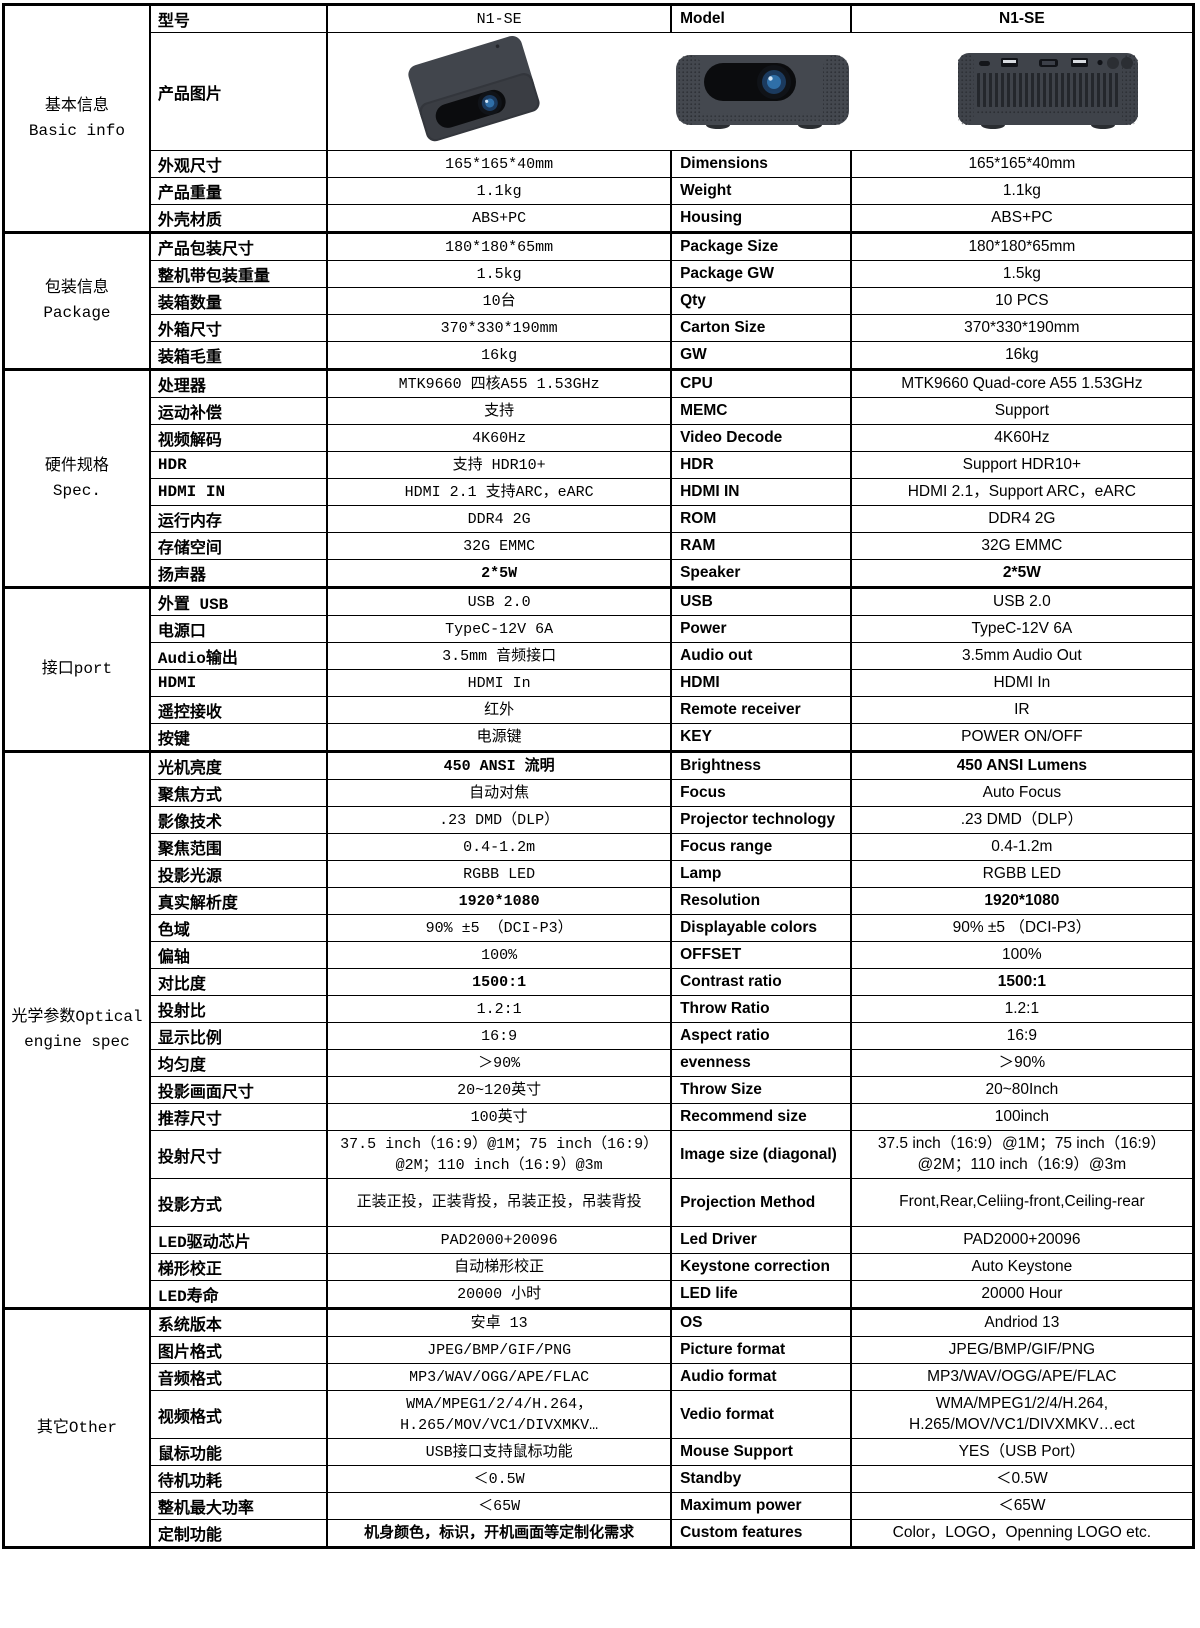 The width and height of the screenshot is (1200, 1628). Describe the element at coordinates (761, 1063) in the screenshot. I see `row-label-en: evenness` at that location.